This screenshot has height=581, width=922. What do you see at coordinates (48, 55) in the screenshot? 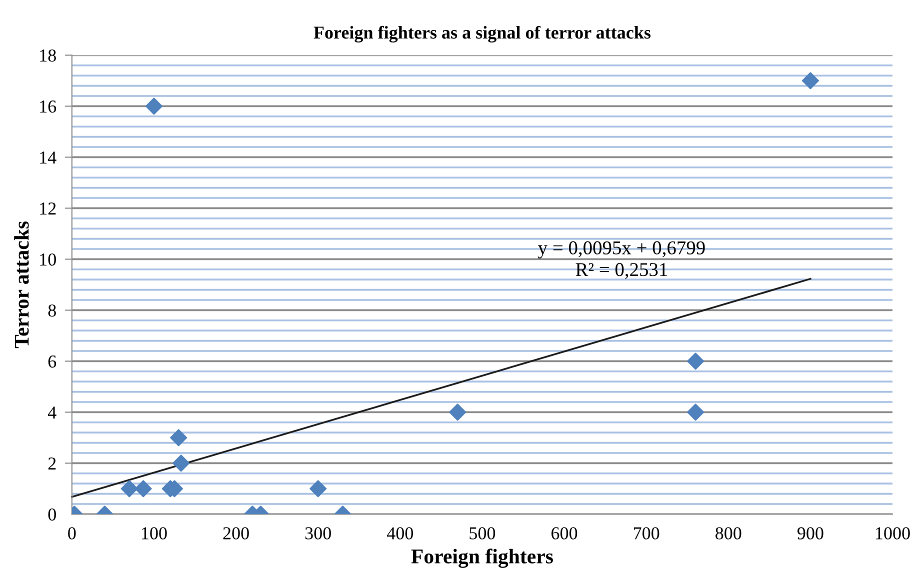
I see `y-tick-label: 18` at bounding box center [48, 55].